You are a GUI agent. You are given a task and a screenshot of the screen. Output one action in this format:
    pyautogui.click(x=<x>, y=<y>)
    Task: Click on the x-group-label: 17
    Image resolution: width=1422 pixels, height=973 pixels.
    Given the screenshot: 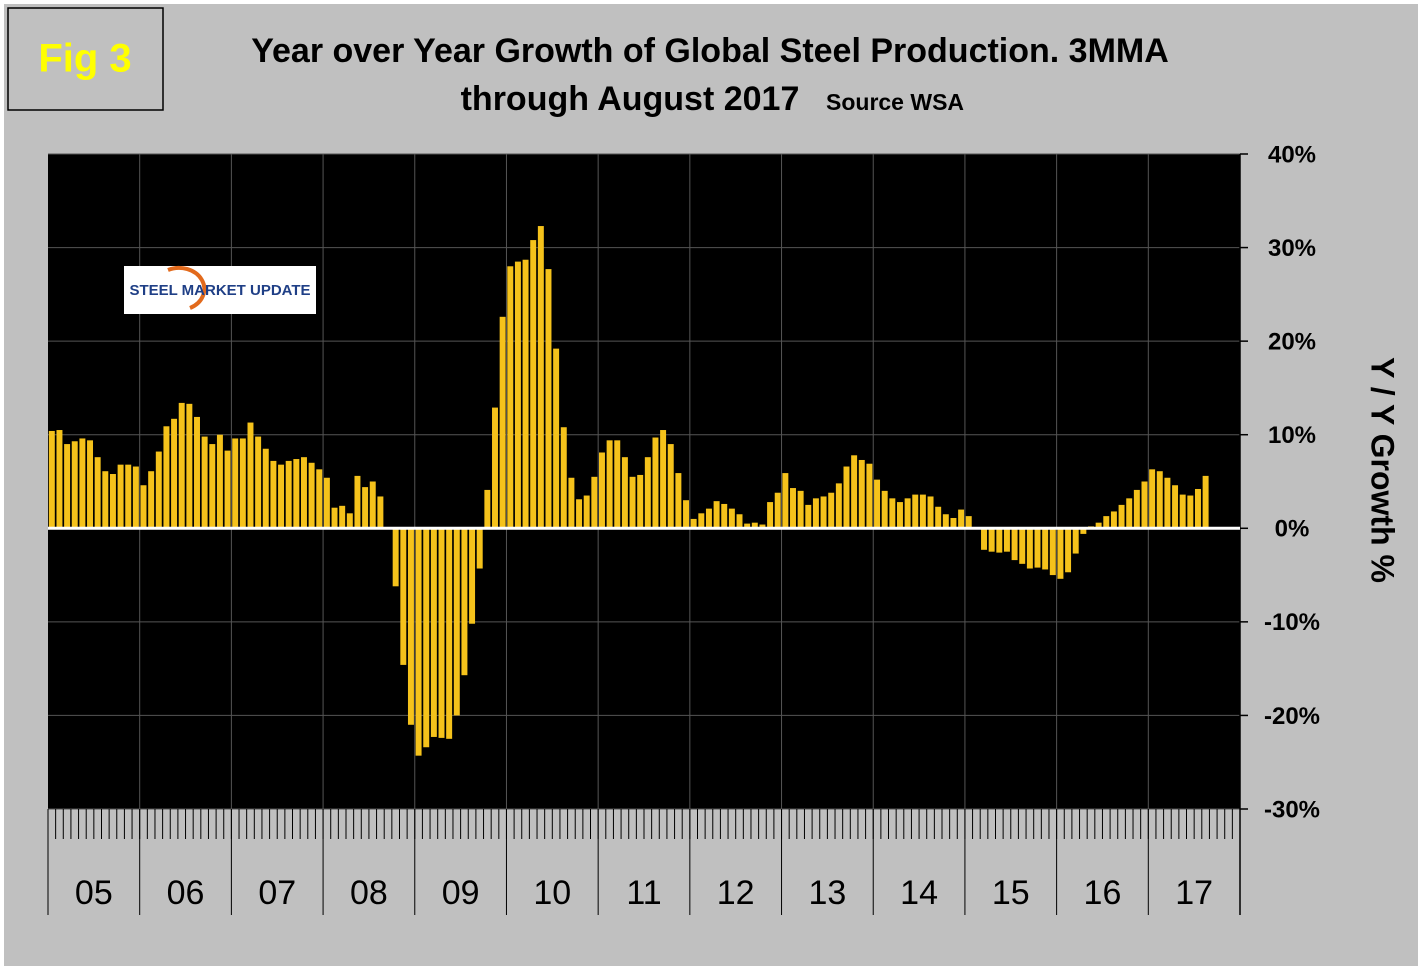 What is the action you would take?
    pyautogui.click(x=1194, y=893)
    